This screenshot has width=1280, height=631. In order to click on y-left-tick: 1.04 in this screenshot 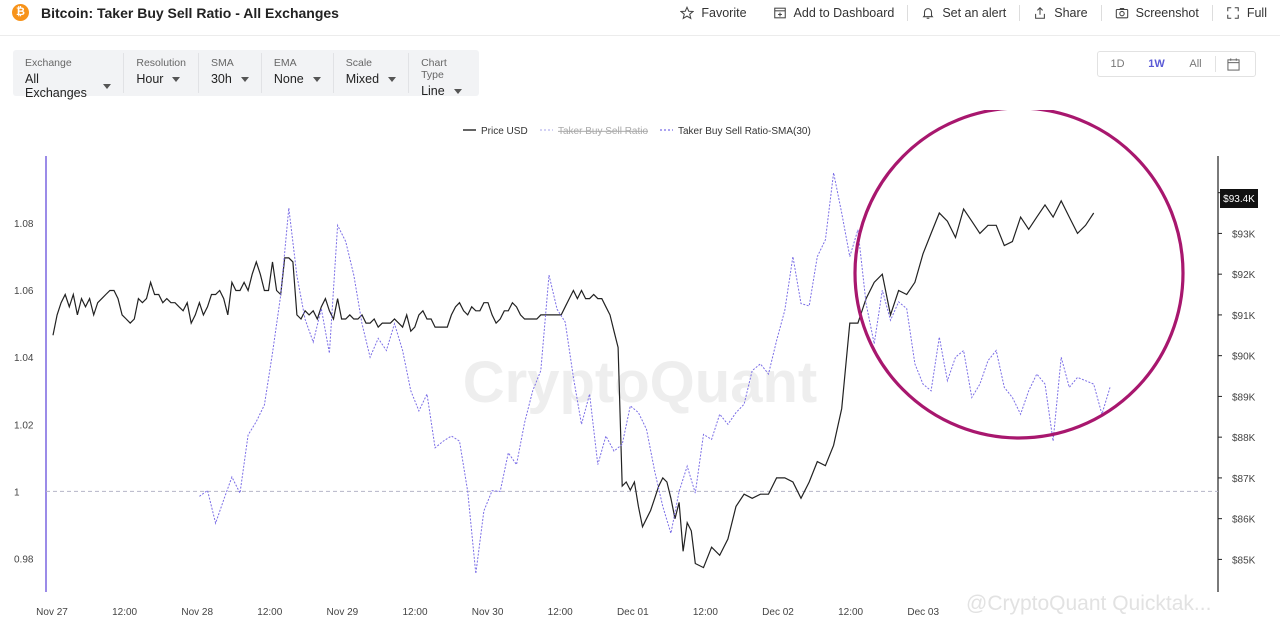, I will do `click(24, 358)`.